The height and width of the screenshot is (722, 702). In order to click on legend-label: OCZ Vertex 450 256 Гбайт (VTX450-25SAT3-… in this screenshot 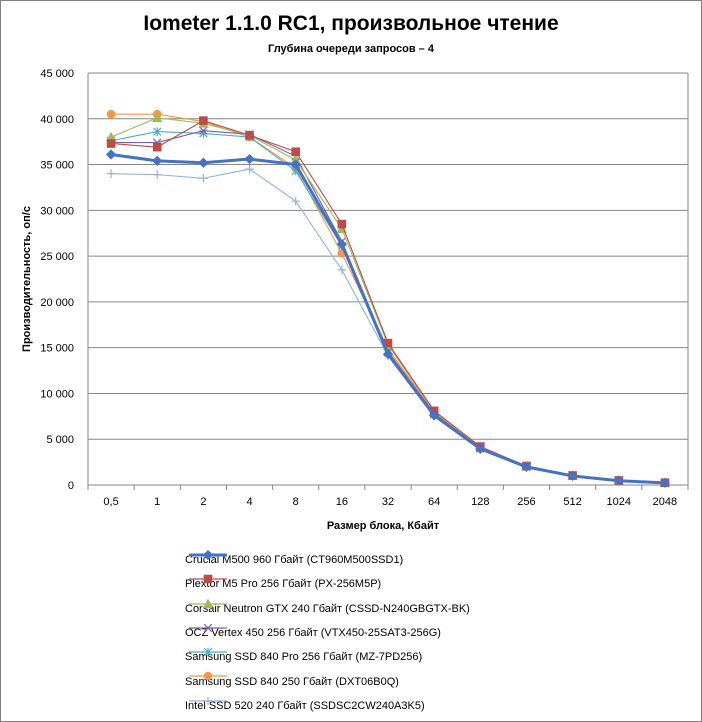, I will do `click(313, 633)`.